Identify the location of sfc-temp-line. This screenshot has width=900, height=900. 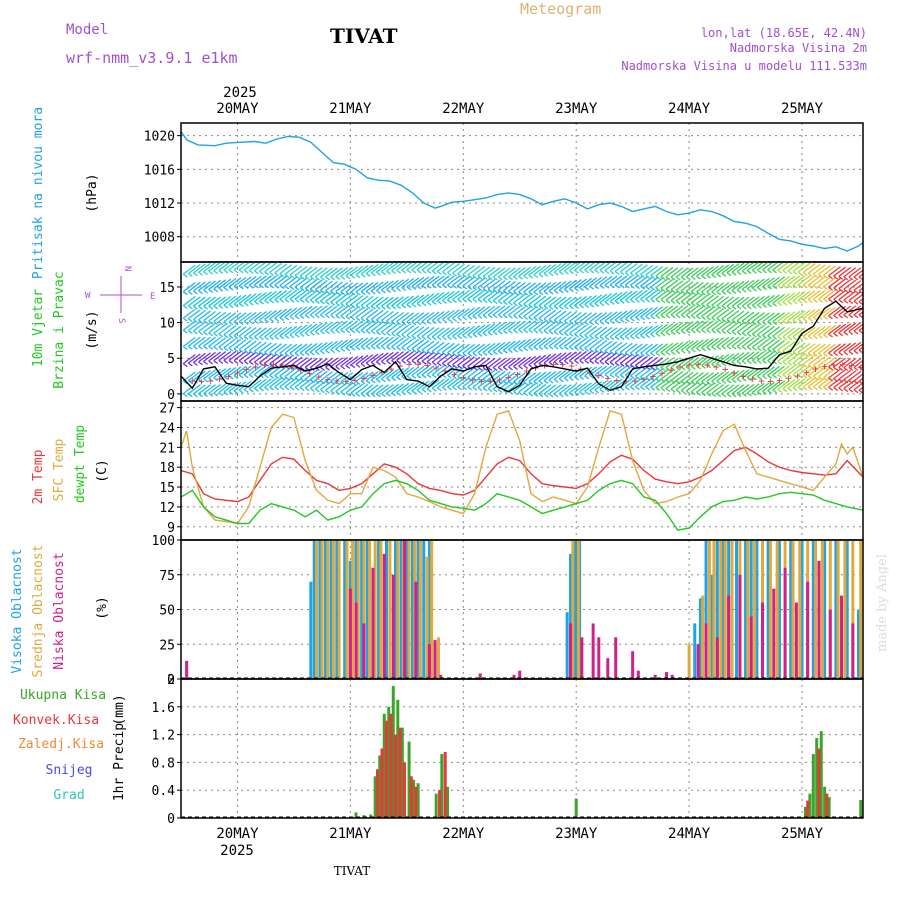
(522, 467).